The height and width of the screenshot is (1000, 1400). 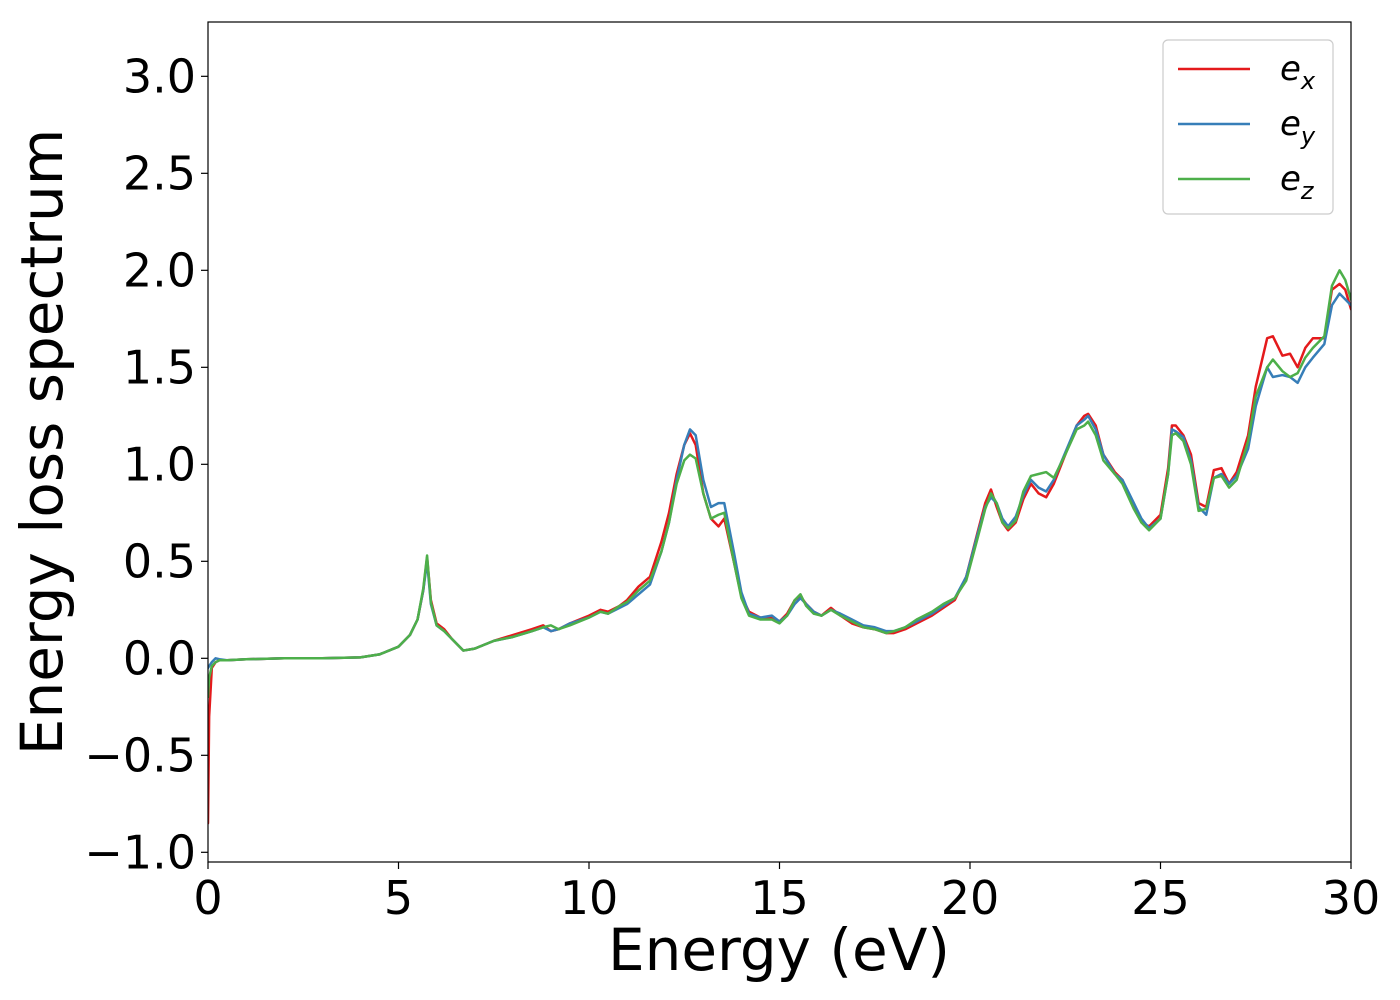 I want to click on y-tick-label: 1.5, so click(x=159, y=367).